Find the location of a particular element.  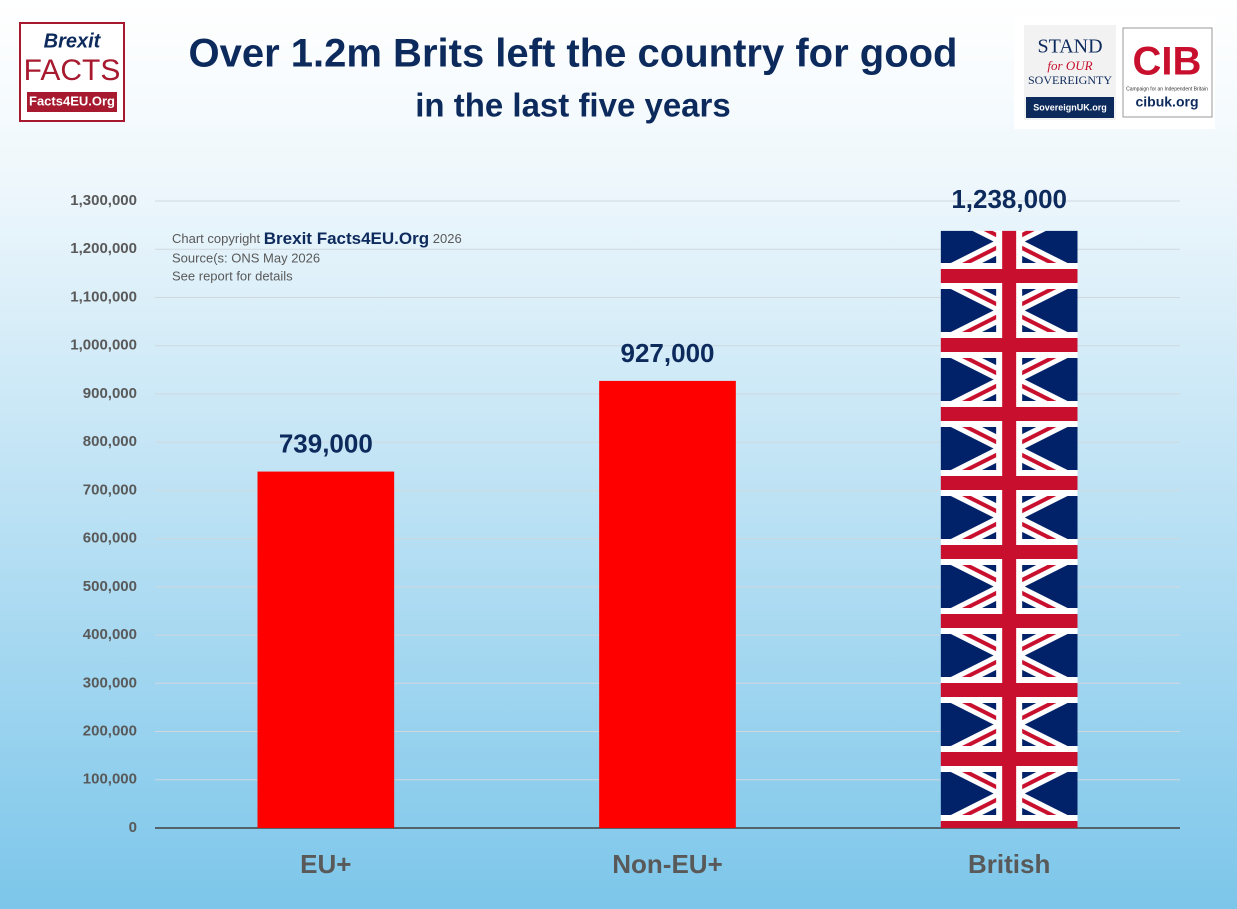

y-tick-label: 500,000 is located at coordinates (110, 586).